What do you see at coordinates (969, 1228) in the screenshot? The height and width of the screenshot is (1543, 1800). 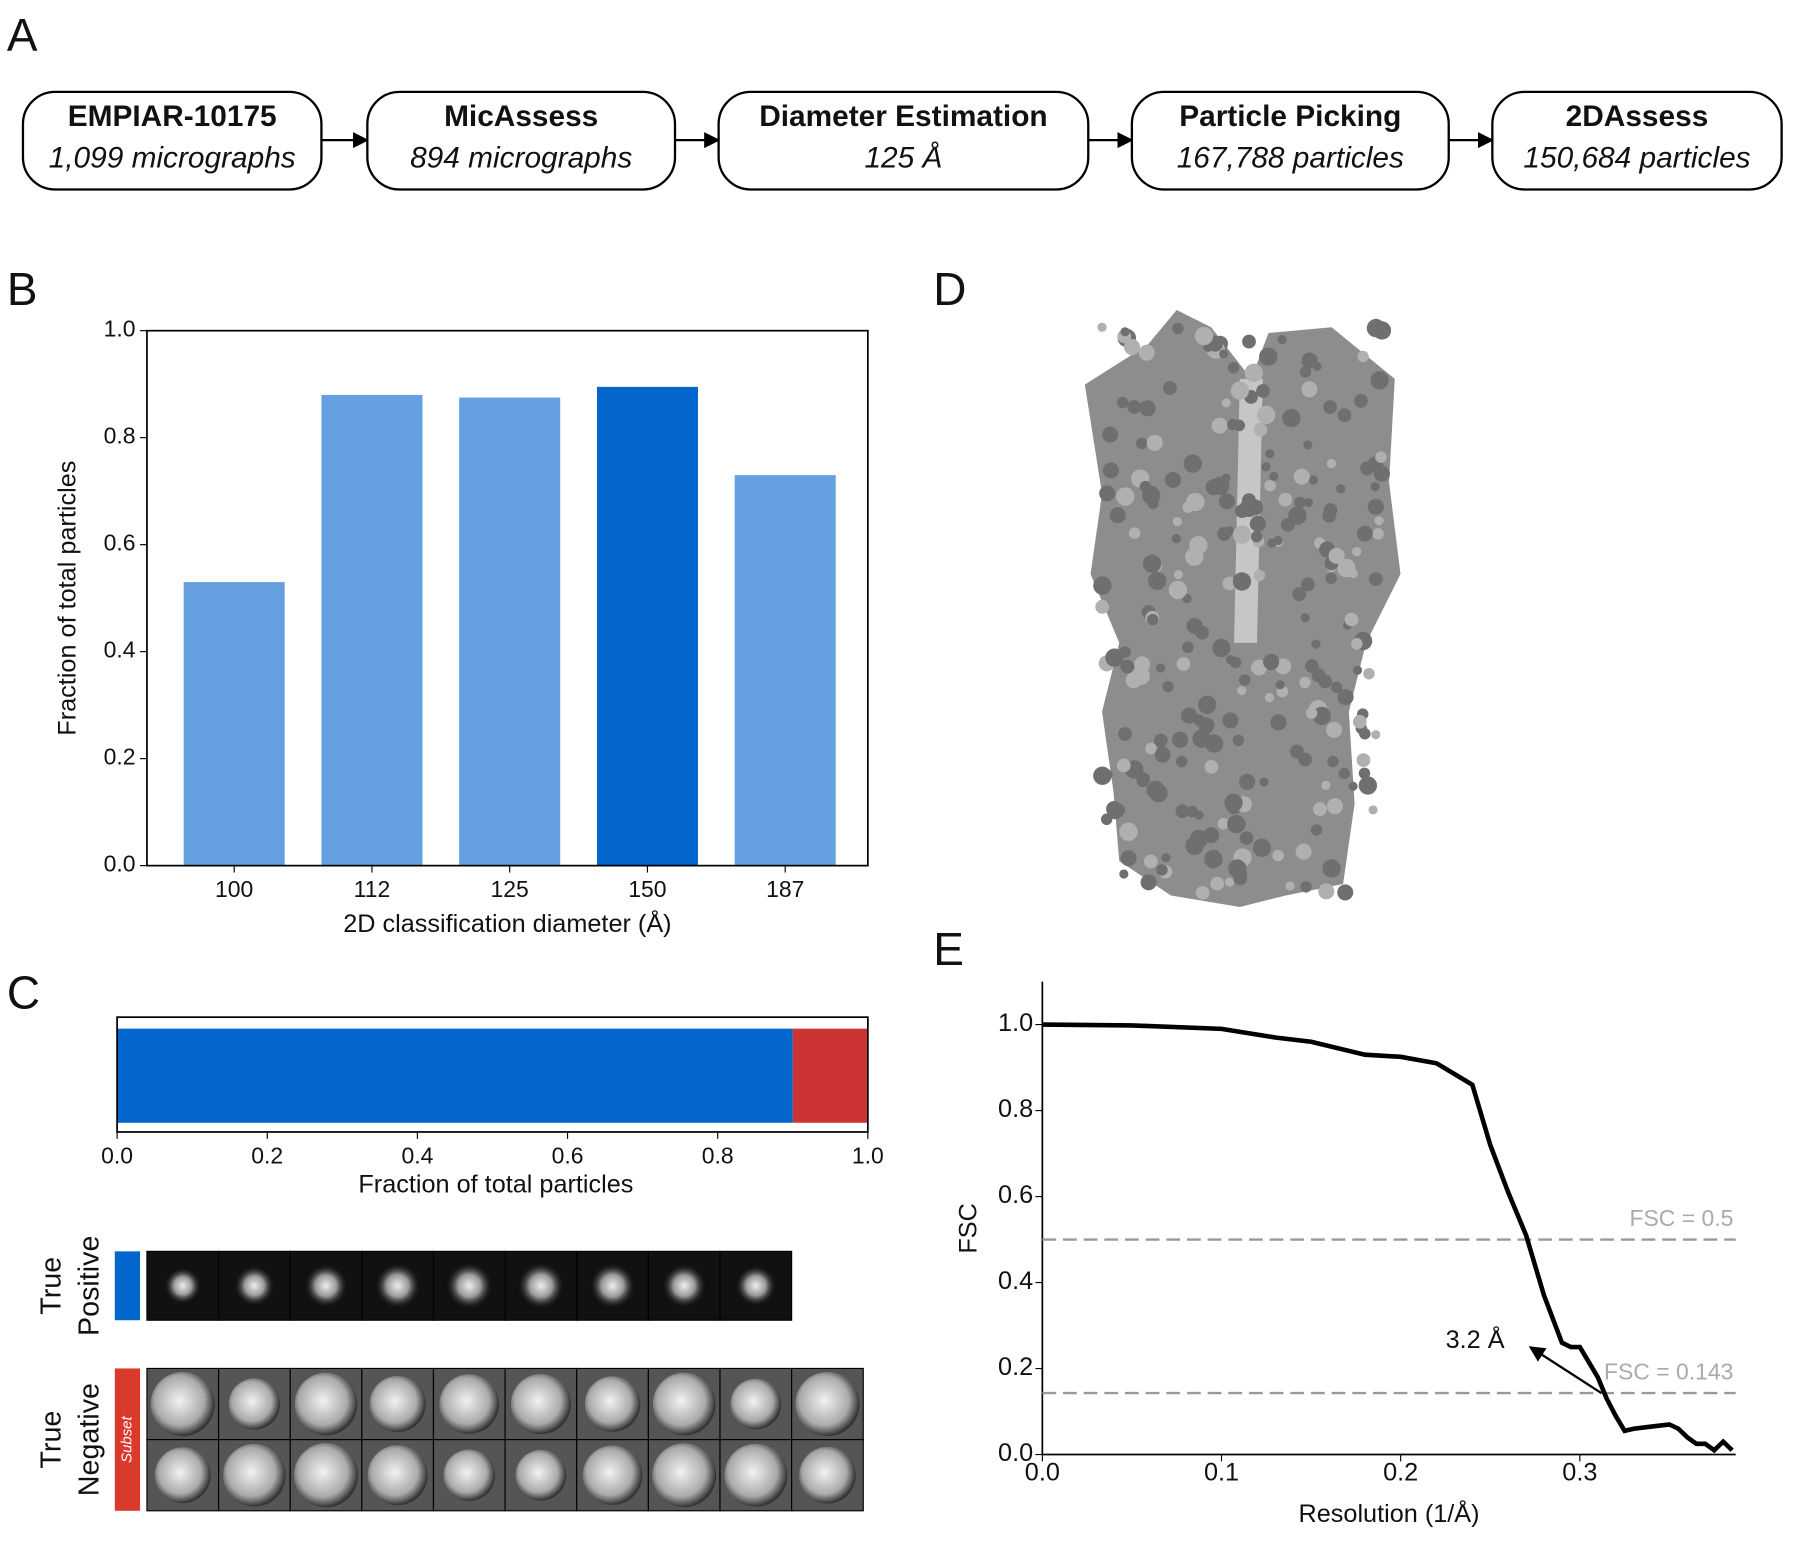 I see `y-axis-label: FSC` at bounding box center [969, 1228].